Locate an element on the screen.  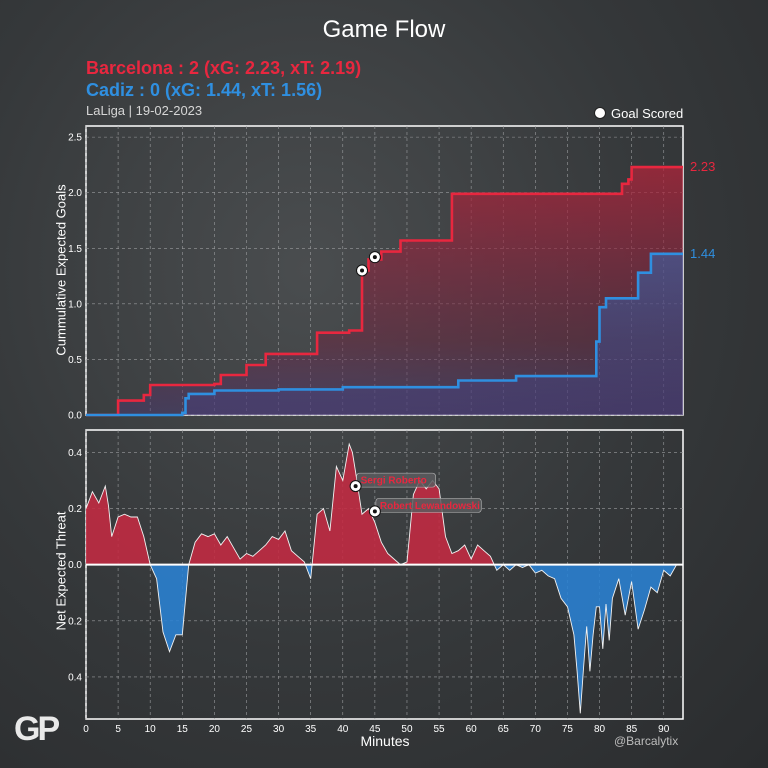
x-tick-label: 15 is located at coordinates (183, 729).